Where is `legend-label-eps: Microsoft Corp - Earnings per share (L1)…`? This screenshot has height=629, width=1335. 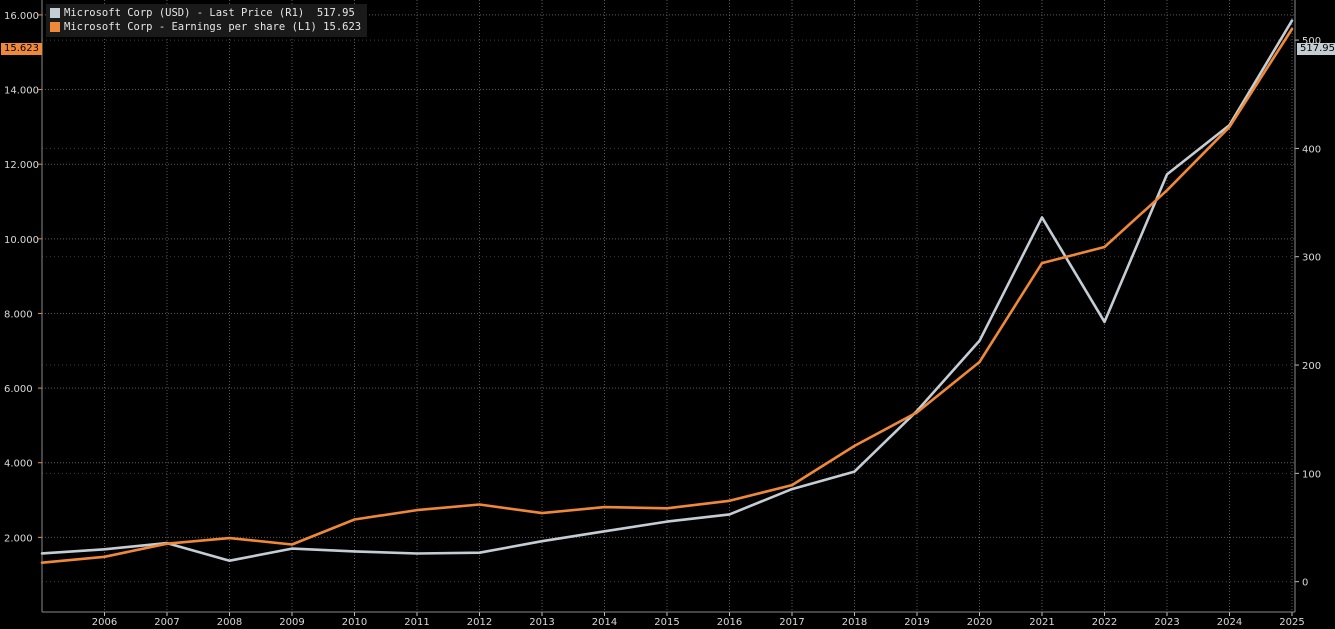 legend-label-eps: Microsoft Corp - Earnings per share (L1)… is located at coordinates (213, 27).